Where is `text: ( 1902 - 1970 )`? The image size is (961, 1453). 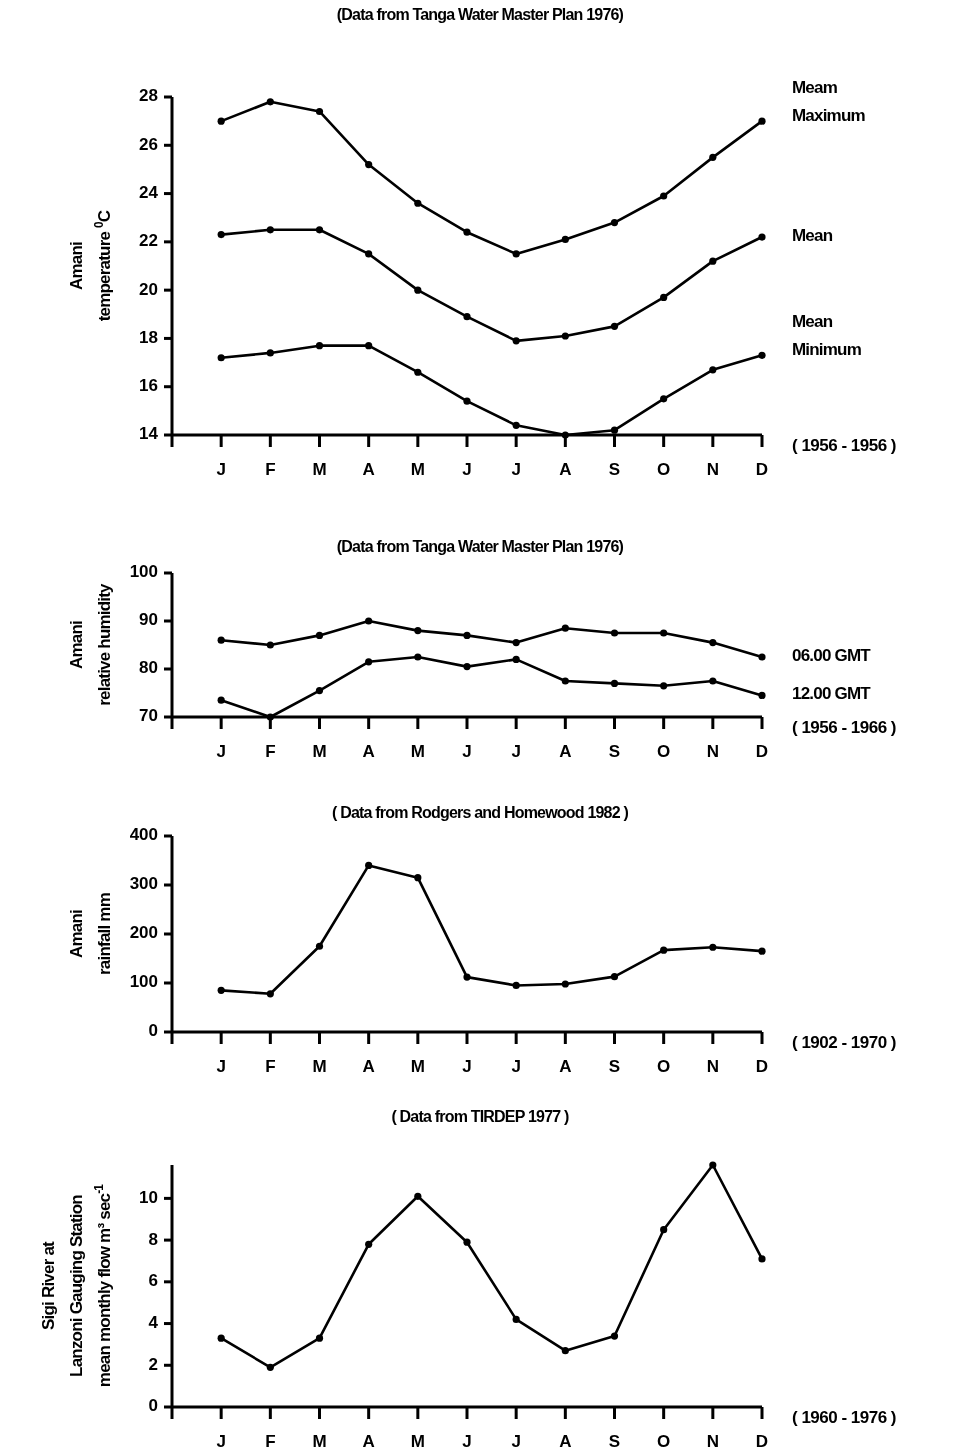
text: ( 1902 - 1970 ) is located at coordinates (844, 1043).